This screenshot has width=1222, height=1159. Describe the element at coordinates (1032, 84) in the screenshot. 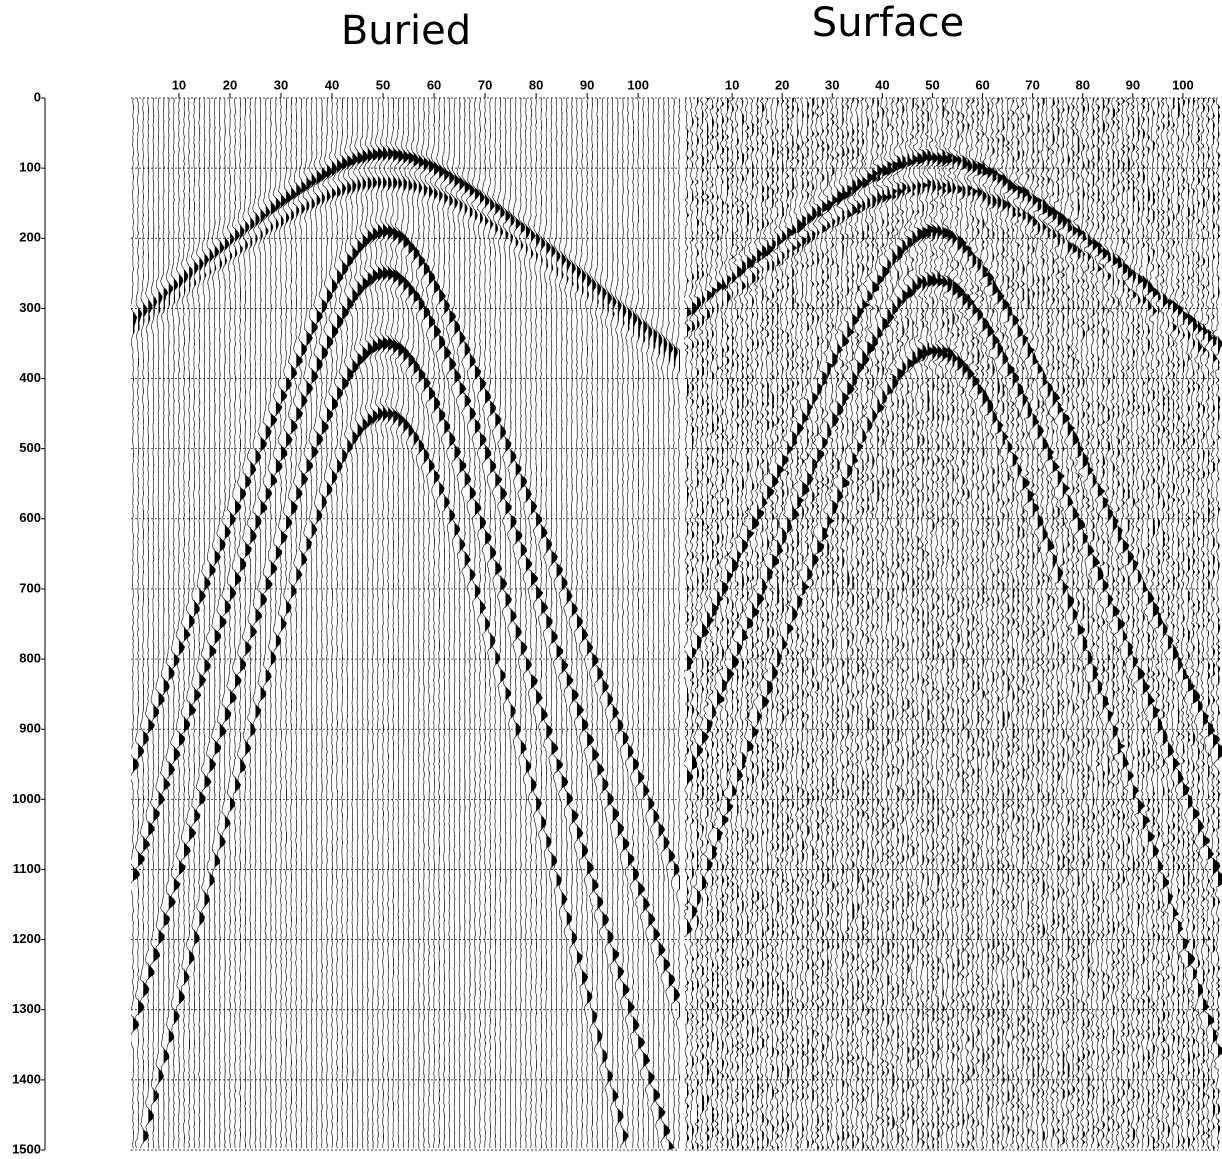

I see `x-tick-label: 70` at that location.